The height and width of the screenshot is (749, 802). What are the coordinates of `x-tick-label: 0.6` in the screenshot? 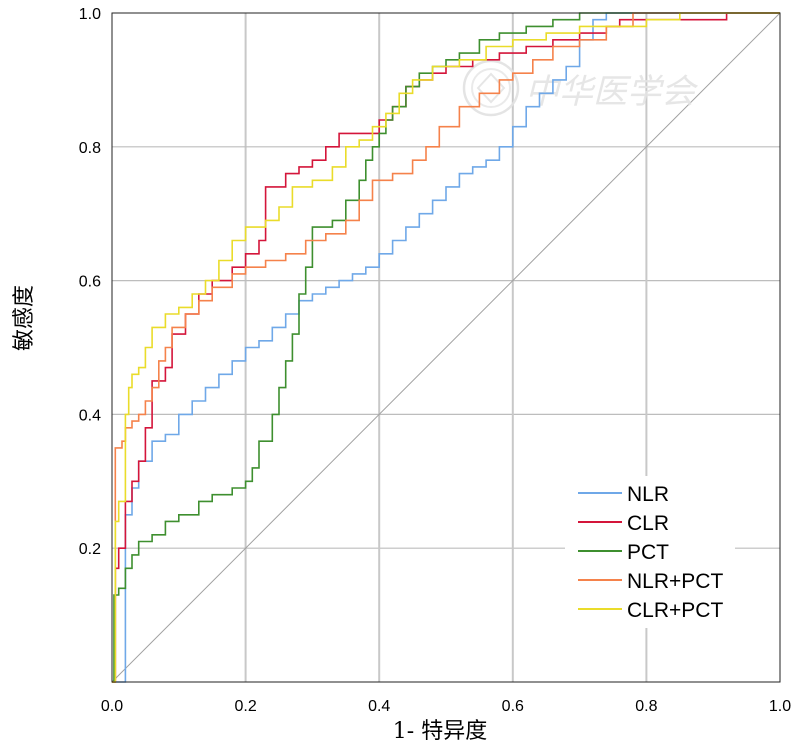 It's located at (513, 706).